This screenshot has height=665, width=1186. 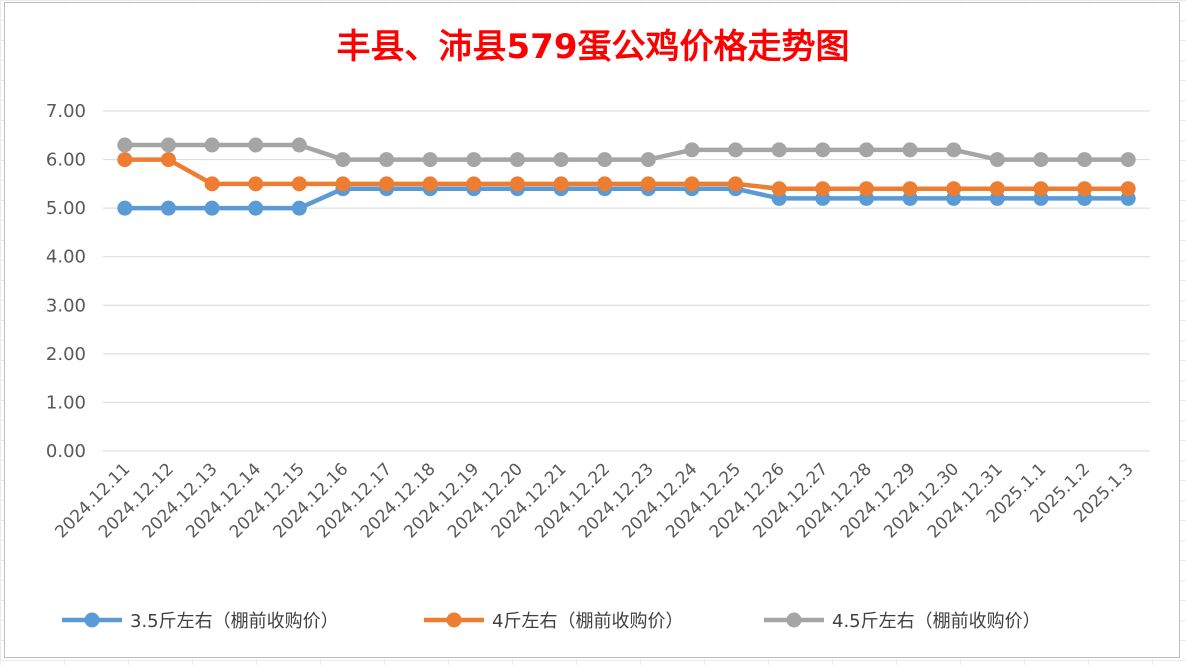 What do you see at coordinates (593, 47) in the screenshot?
I see `chart-title: 丰县、沛县579蛋公鸡价格走势图` at bounding box center [593, 47].